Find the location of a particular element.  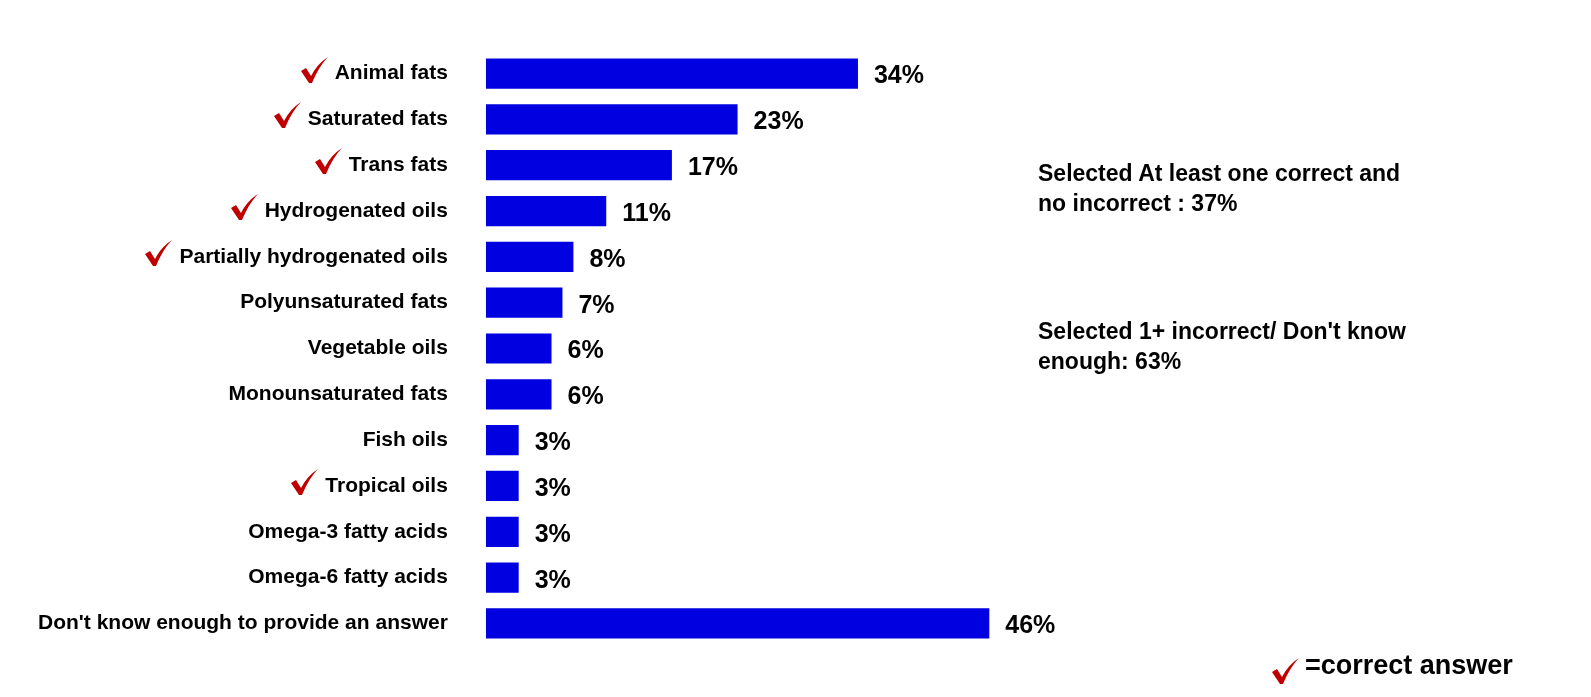

text: Selected 1+ incorrect/ Don't know enough: 63% is located at coordinates (1222, 346).